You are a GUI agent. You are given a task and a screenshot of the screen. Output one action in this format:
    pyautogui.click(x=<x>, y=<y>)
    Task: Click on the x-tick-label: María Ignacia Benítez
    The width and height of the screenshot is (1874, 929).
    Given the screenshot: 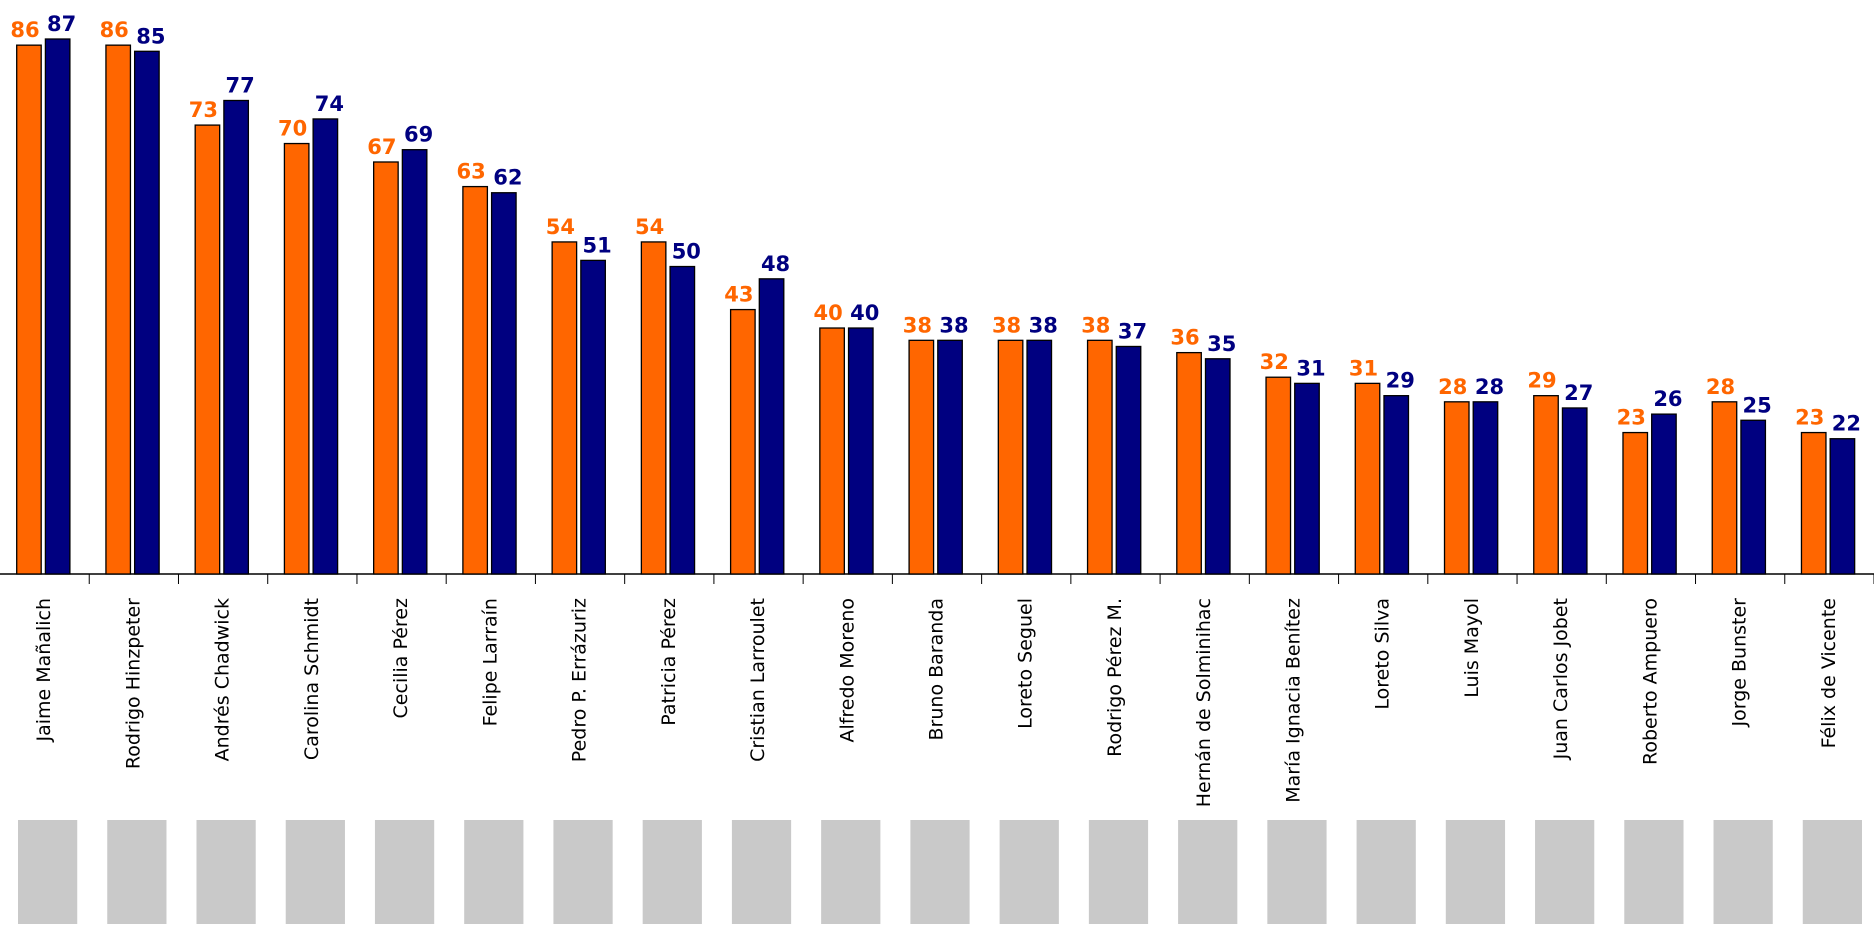 What is the action you would take?
    pyautogui.click(x=1293, y=700)
    